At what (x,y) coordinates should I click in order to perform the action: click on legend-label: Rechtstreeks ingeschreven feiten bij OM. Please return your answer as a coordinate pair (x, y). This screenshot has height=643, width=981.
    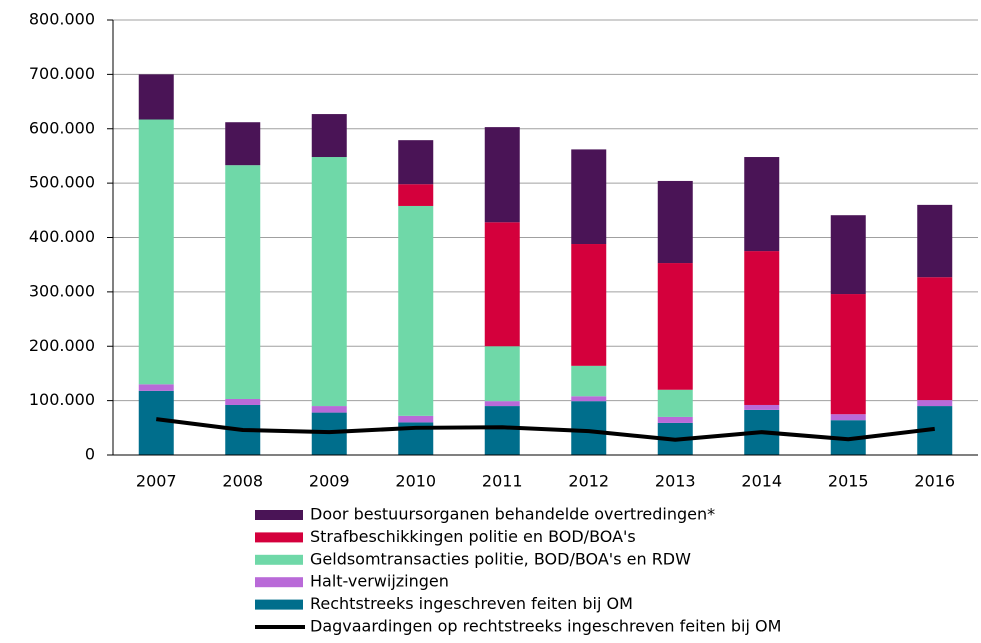
    Looking at the image, I should click on (471, 603).